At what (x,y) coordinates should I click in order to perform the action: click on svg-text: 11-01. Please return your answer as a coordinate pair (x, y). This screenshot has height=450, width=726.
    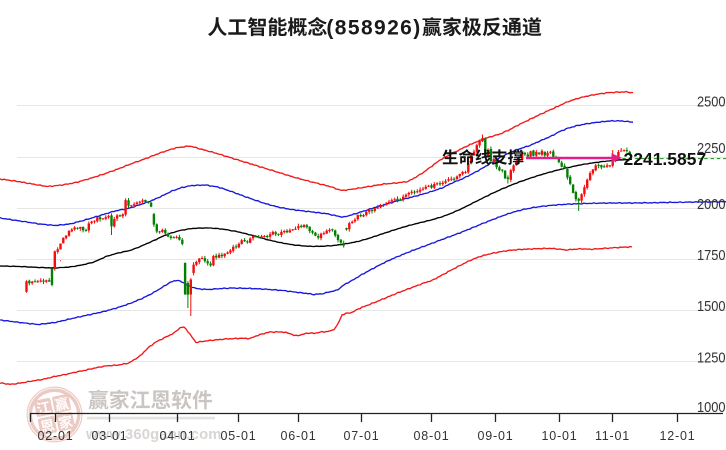
    Looking at the image, I should click on (612, 436).